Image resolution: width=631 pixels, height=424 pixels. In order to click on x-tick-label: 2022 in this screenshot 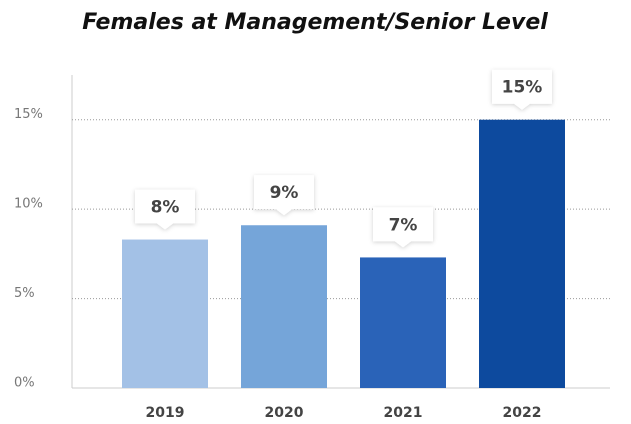, I will do `click(522, 413)`.